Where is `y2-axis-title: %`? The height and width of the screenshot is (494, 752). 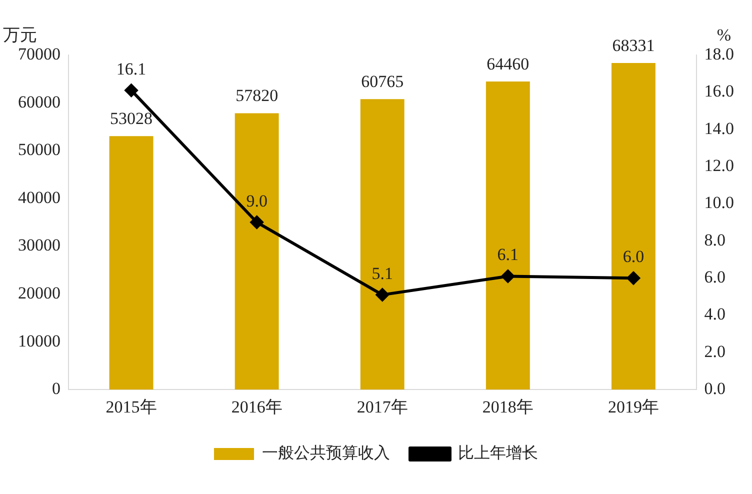
y2-axis-title: % is located at coordinates (724, 34).